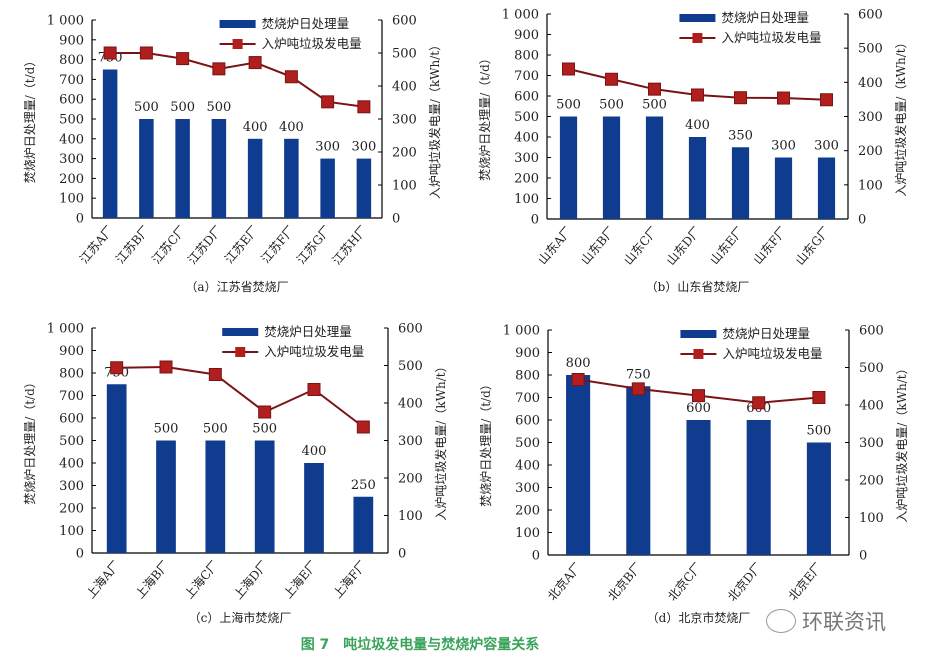  I want to click on category-label: 山东B厂, so click(598, 245).